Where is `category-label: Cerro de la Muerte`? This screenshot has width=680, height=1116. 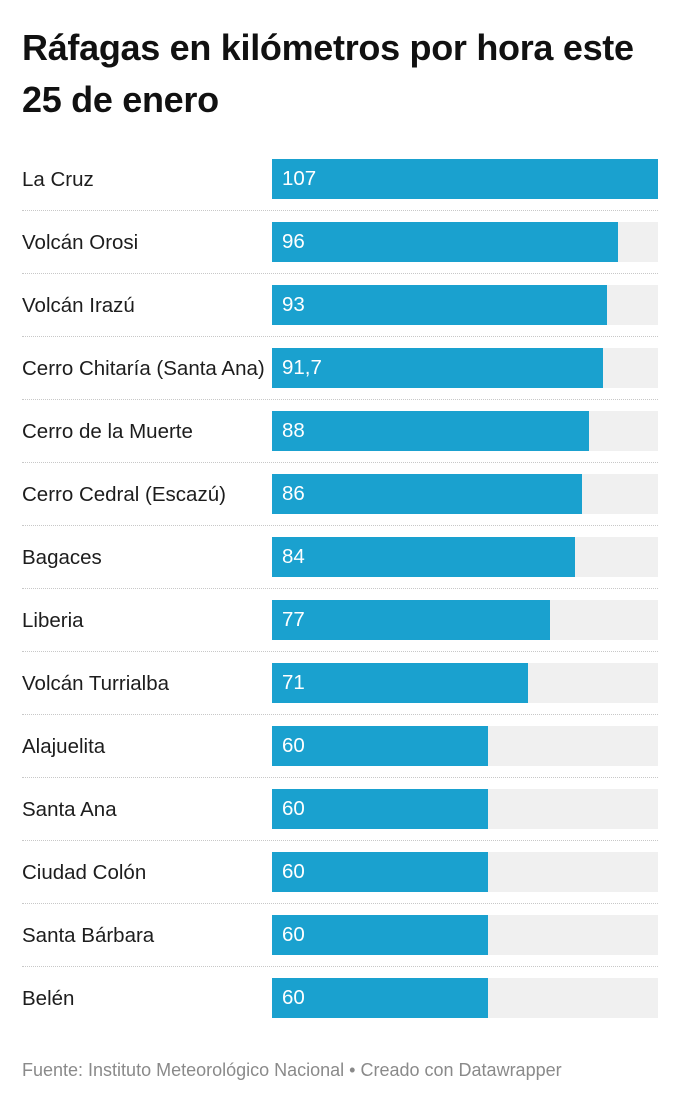 category-label: Cerro de la Muerte is located at coordinates (107, 431).